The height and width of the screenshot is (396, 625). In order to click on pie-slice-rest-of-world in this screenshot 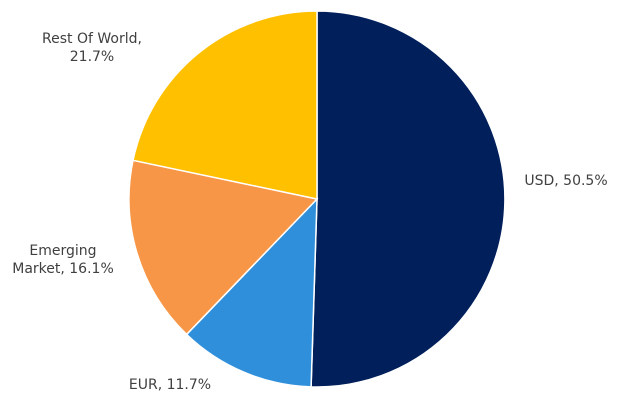, I will do `click(225, 105)`.